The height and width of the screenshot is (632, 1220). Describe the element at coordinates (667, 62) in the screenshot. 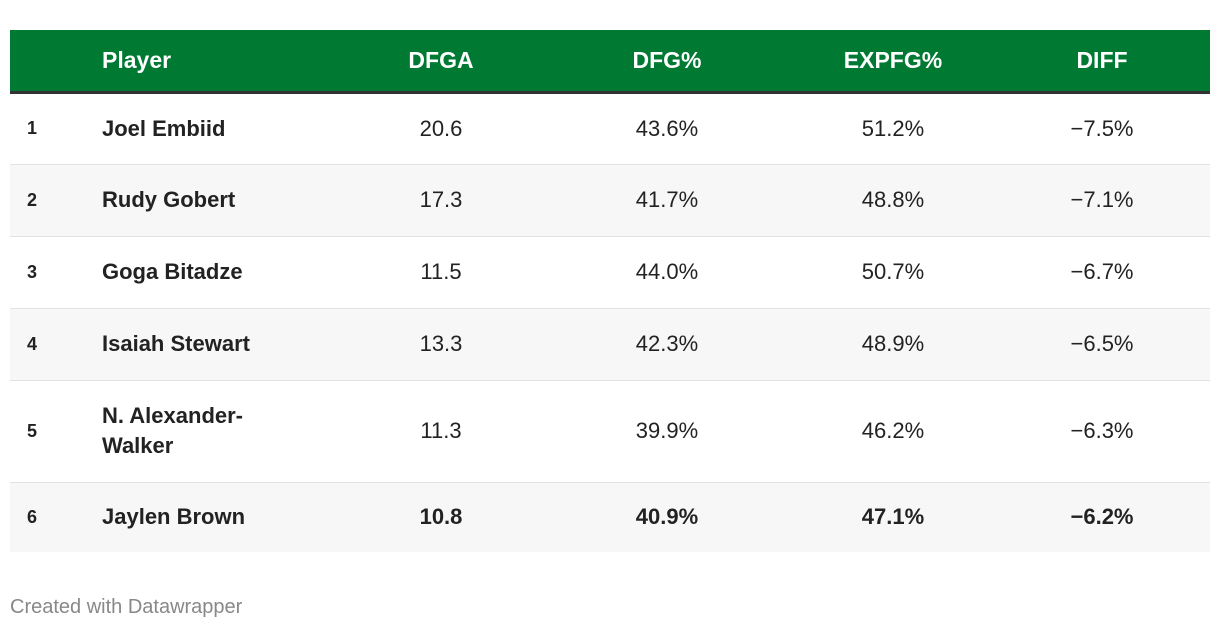

I see `column-header-dfg-pct: DFG%` at that location.